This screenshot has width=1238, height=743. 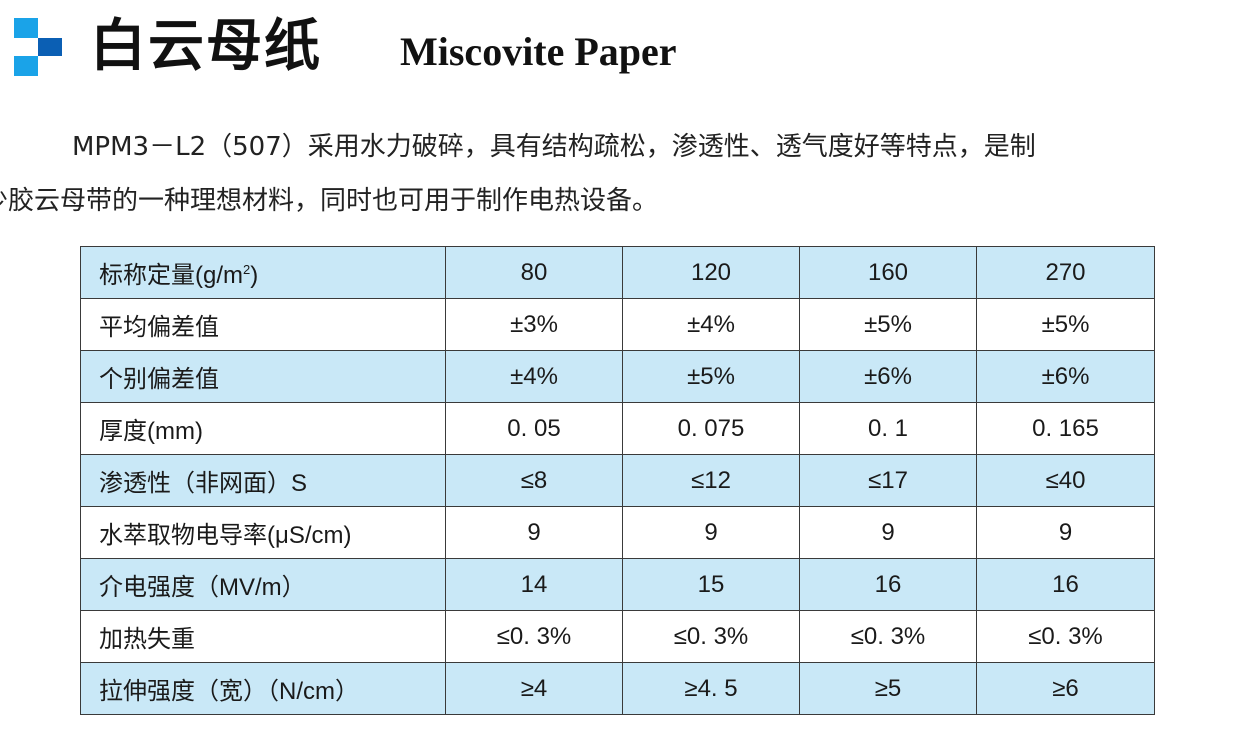 I want to click on logo, so click(x=38, y=47).